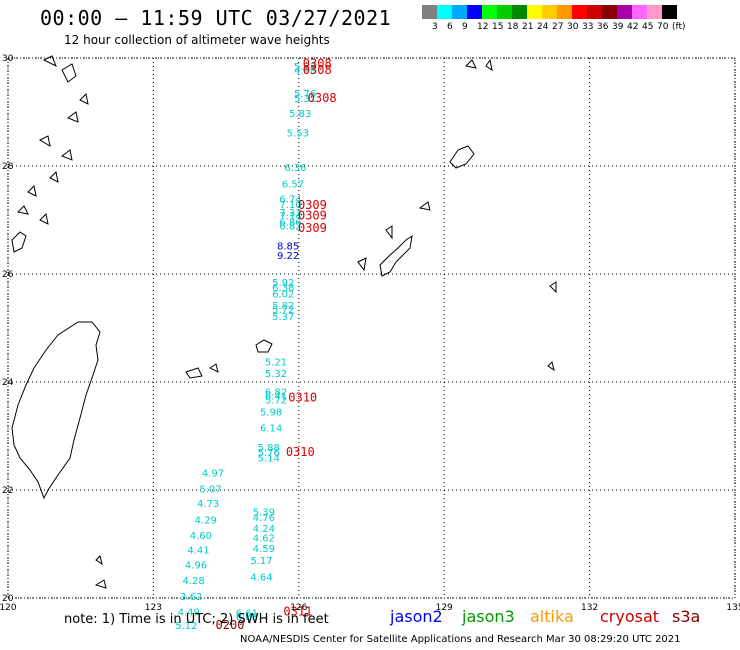 This screenshot has width=740, height=650. Describe the element at coordinates (733, 608) in the screenshot. I see `lon-tick-label: 135` at that location.